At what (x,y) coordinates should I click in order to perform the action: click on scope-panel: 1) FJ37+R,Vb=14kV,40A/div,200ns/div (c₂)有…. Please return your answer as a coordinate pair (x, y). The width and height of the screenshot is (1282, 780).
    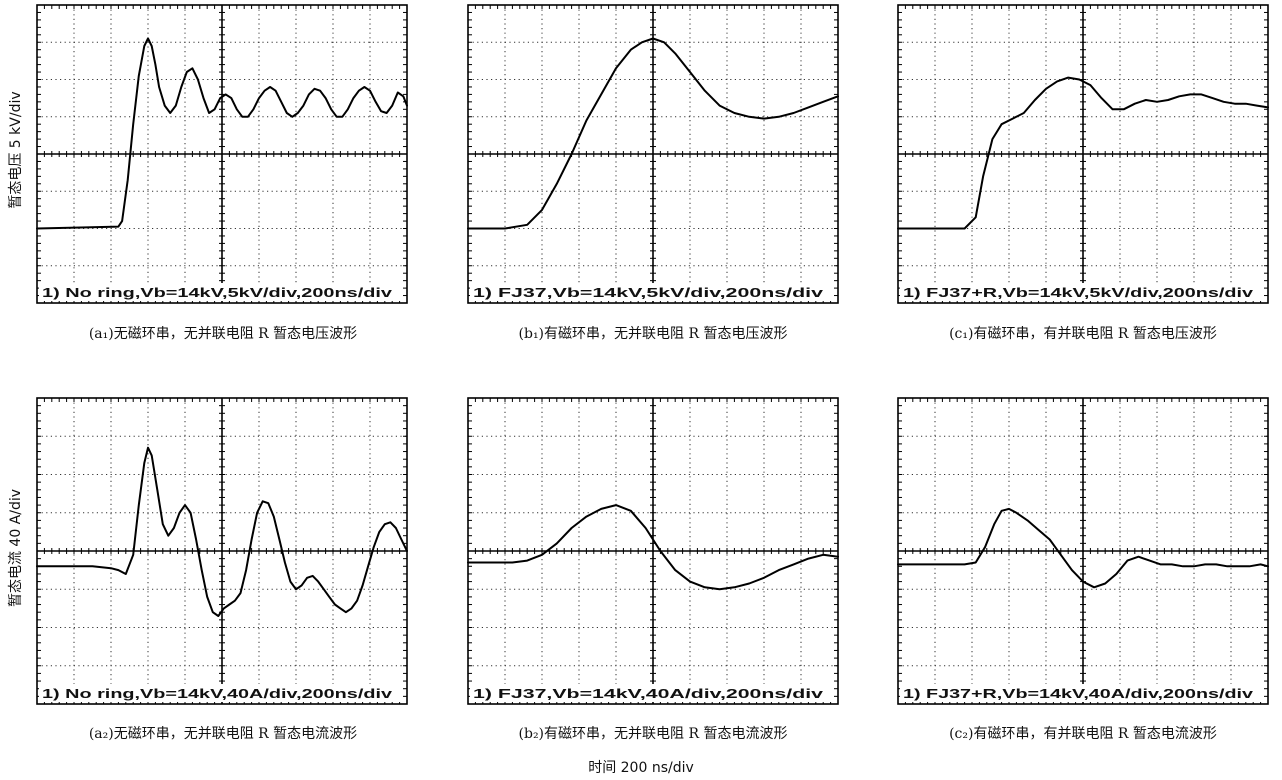
    Looking at the image, I should click on (1083, 569).